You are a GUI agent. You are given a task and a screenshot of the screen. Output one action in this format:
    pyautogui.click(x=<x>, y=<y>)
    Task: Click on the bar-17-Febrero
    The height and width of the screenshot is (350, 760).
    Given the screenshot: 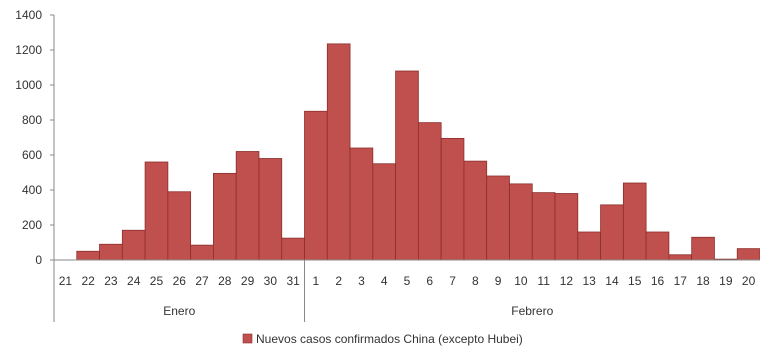 What is the action you would take?
    pyautogui.click(x=680, y=257)
    